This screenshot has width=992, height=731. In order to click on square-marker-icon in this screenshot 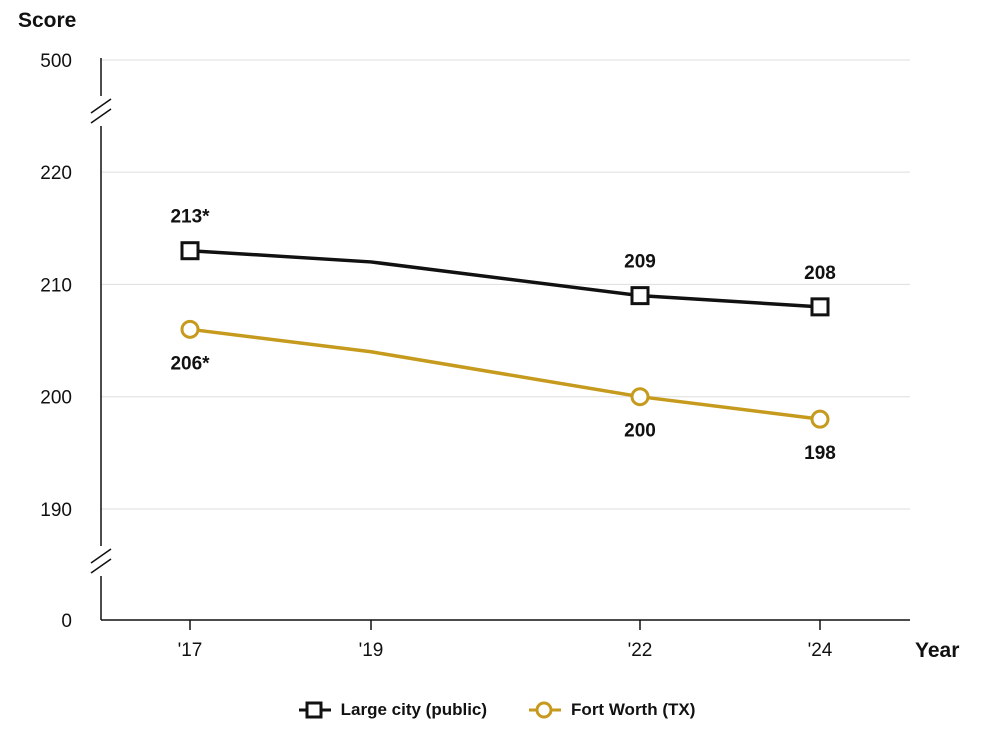, I will do `click(314, 710)`.